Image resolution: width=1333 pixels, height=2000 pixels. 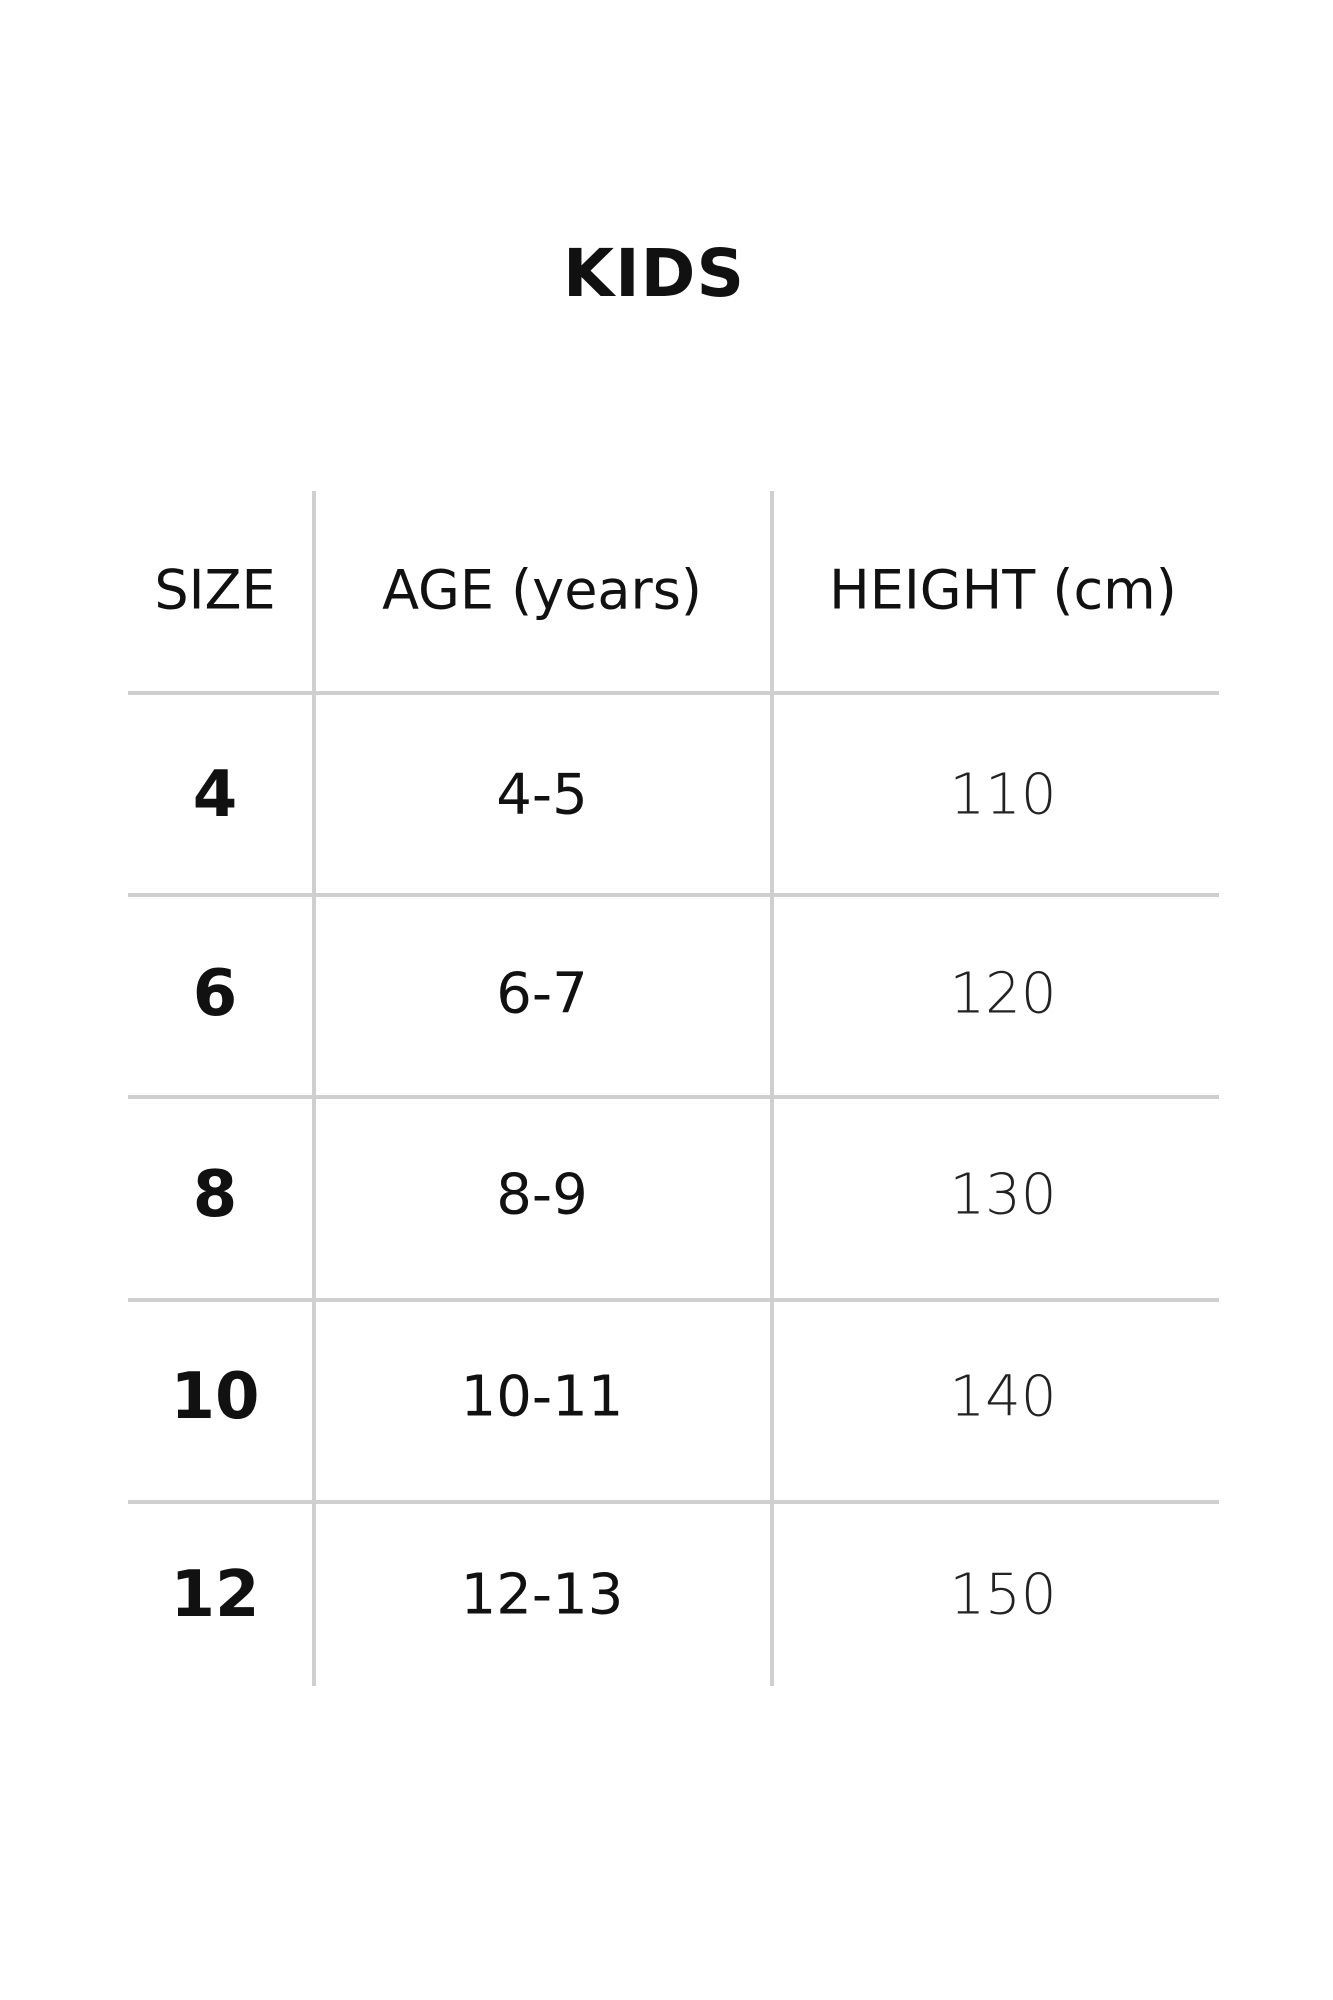 What do you see at coordinates (542, 1595) in the screenshot?
I see `cell-age: 12-13` at bounding box center [542, 1595].